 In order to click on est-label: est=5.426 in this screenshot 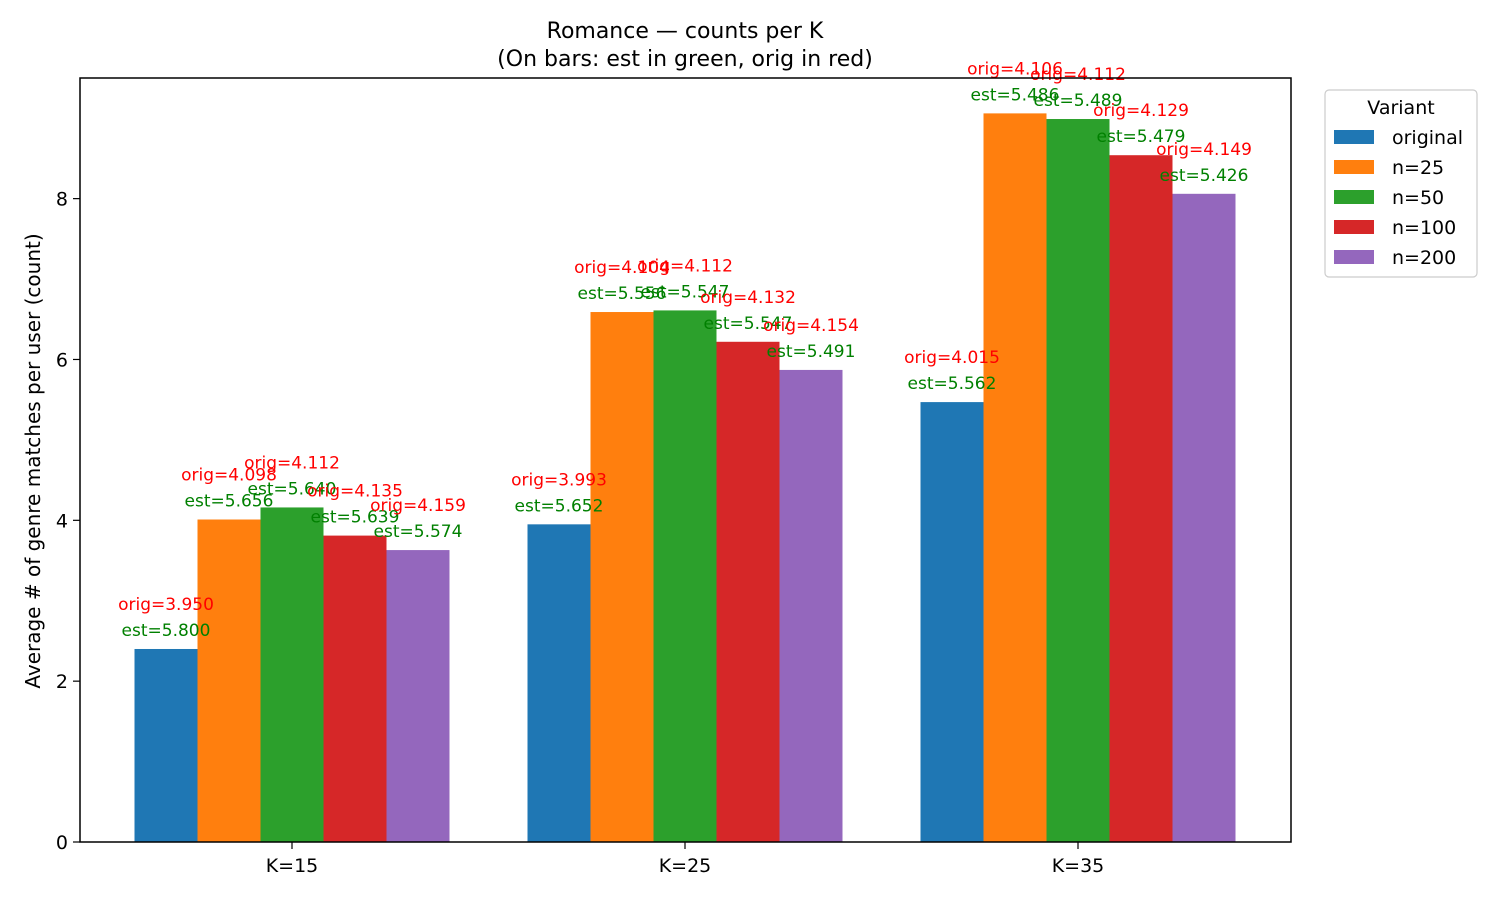, I will do `click(1204, 176)`.